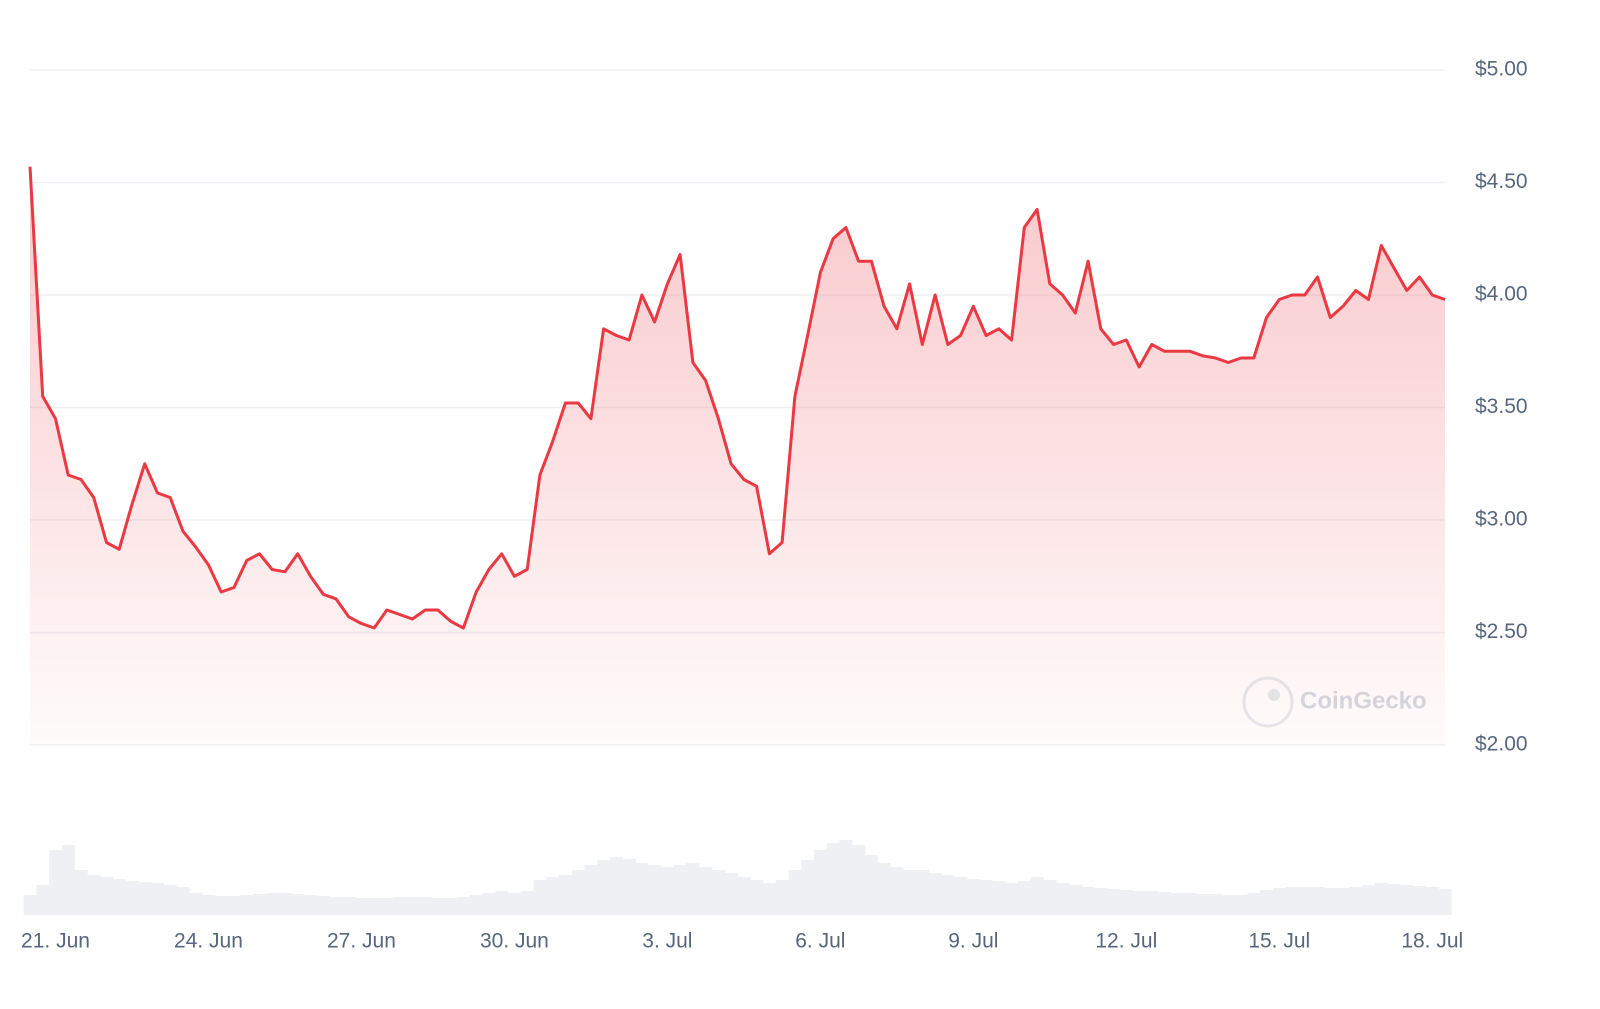 This screenshot has height=1009, width=1600. I want to click on y-tick-label: $3.50, so click(1501, 406).